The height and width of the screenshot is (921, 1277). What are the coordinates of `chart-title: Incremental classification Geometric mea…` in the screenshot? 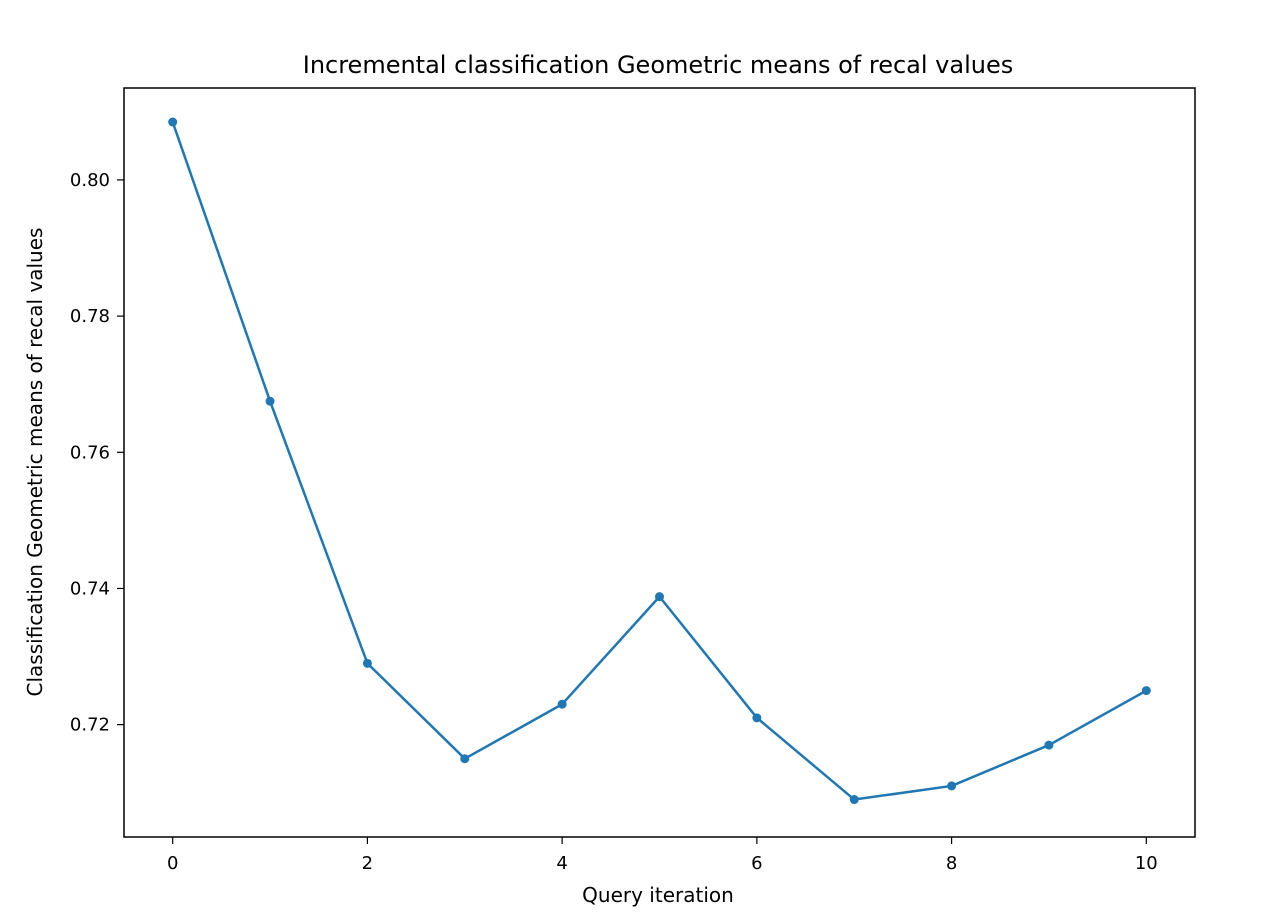 It's located at (658, 65).